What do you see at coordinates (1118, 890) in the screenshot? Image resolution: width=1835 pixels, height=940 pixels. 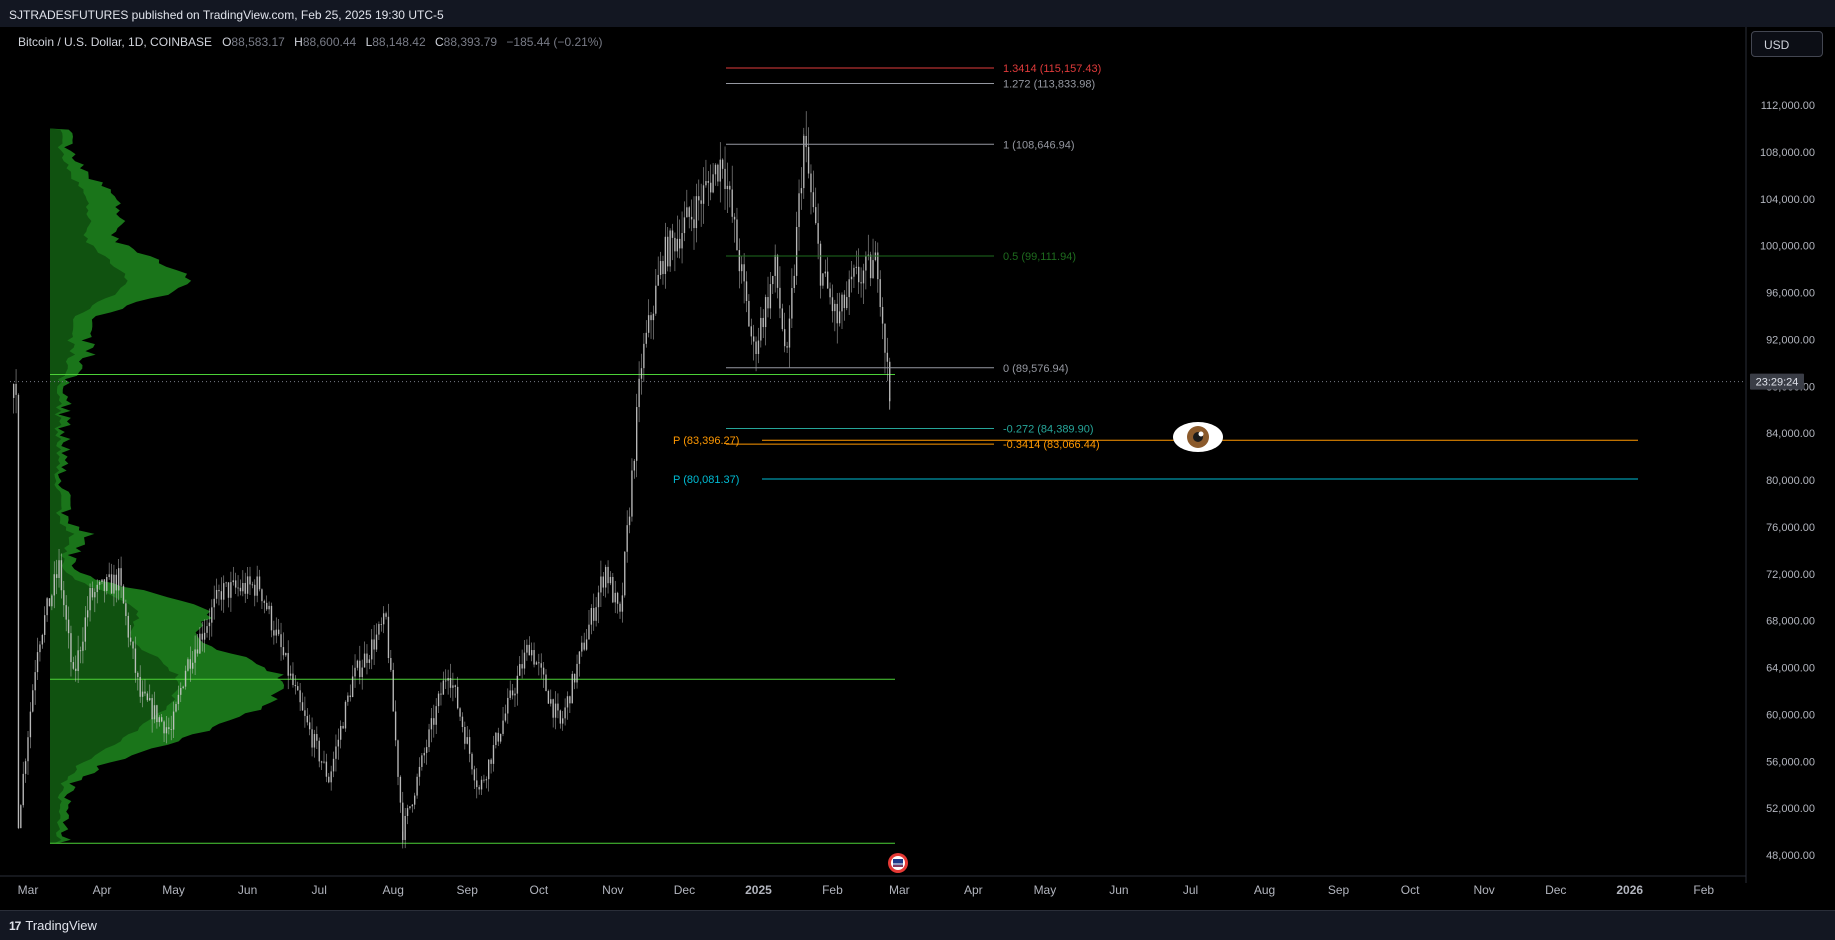 I see `time-tick-label: Jun` at bounding box center [1118, 890].